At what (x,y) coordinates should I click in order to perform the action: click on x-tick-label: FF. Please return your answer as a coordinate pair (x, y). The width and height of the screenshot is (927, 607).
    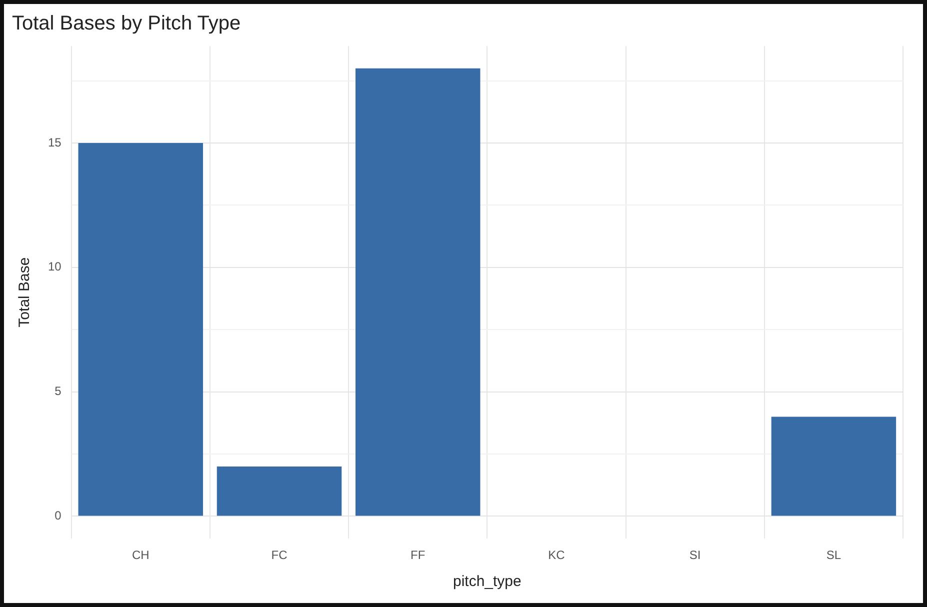
    Looking at the image, I should click on (418, 555).